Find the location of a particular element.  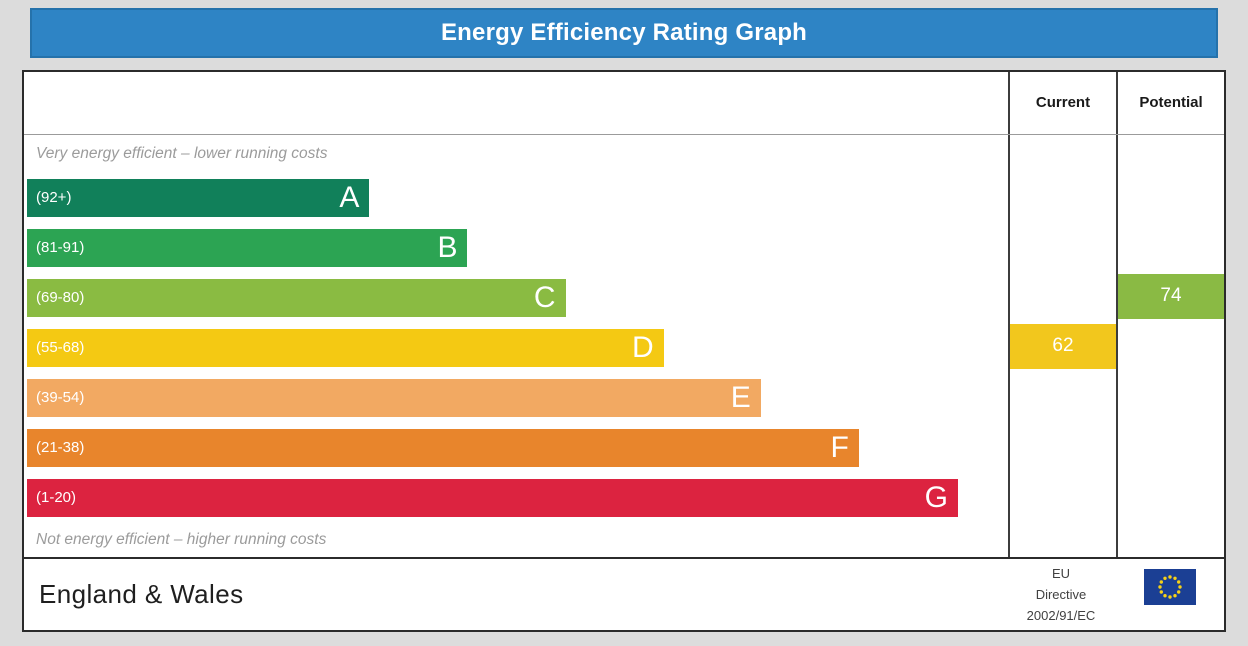

band-row-g: (1-20) G is located at coordinates (517, 498).